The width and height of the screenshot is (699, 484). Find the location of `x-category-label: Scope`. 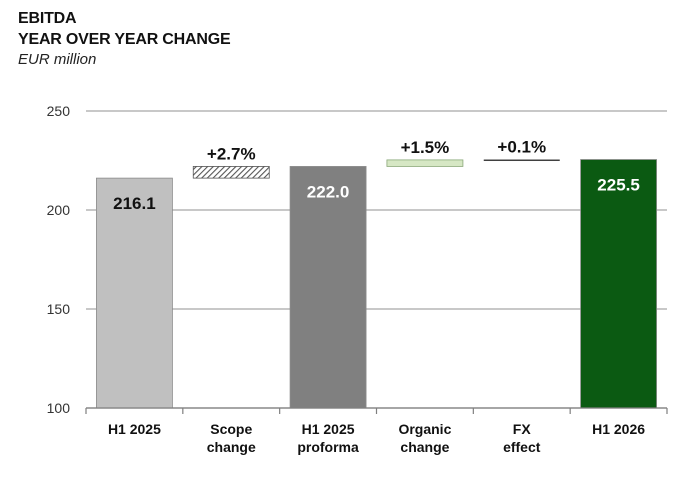

x-category-label: Scope is located at coordinates (231, 429).